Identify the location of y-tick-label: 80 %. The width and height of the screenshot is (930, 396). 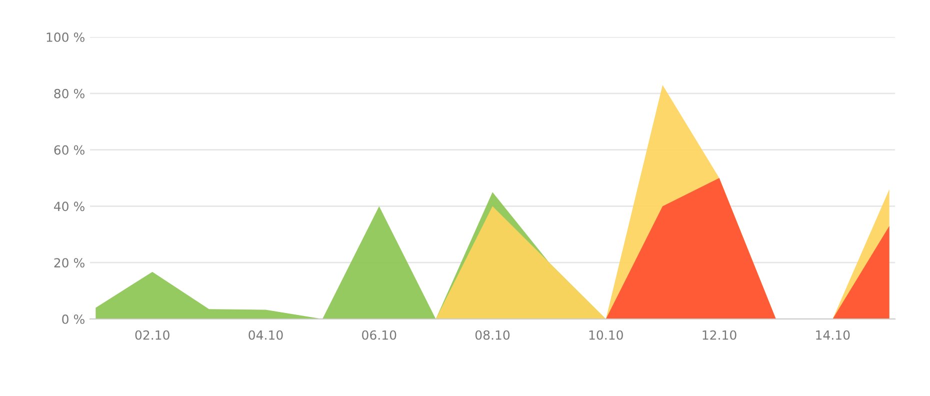
(69, 93).